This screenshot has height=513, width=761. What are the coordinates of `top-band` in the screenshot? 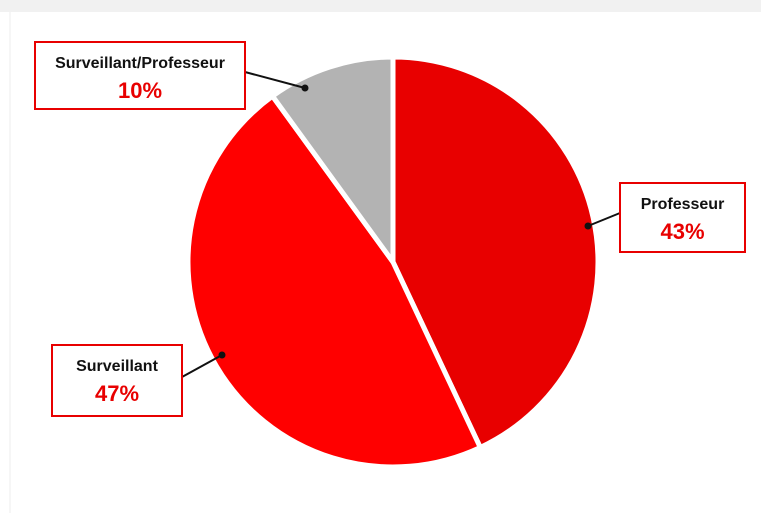 It's located at (380, 6).